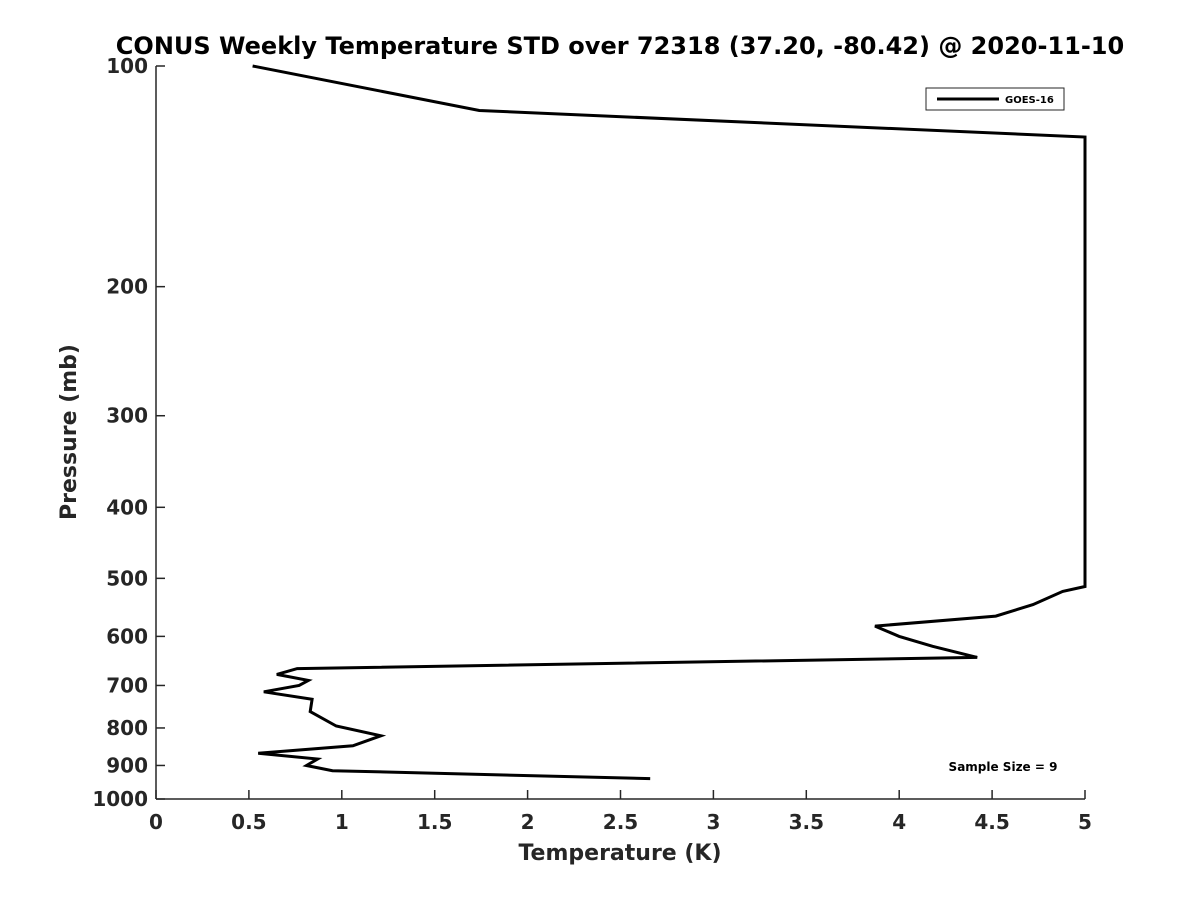  Describe the element at coordinates (1029, 100) in the screenshot. I see `legend-label-goes-16: GOES-16` at that location.